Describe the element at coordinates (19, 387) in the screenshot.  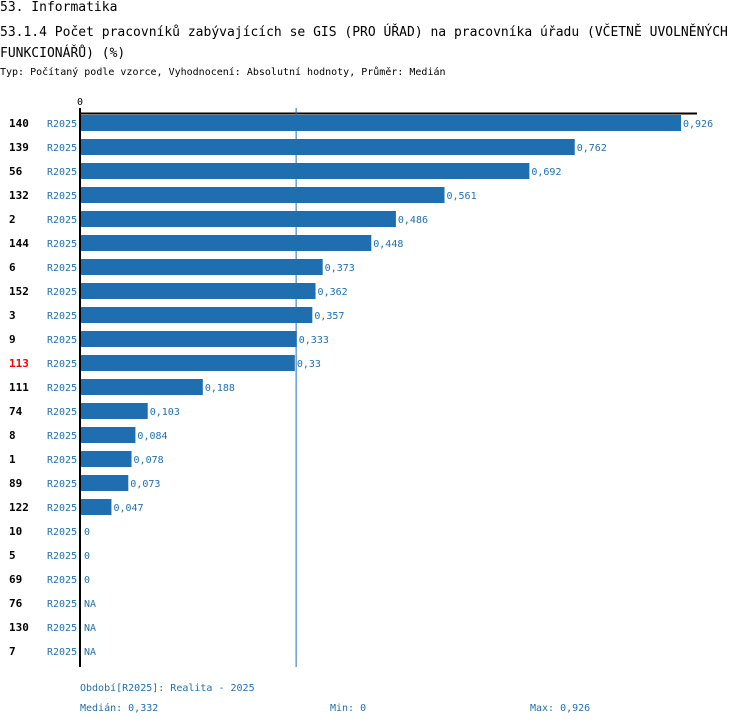
I see `category-label: 111` at that location.